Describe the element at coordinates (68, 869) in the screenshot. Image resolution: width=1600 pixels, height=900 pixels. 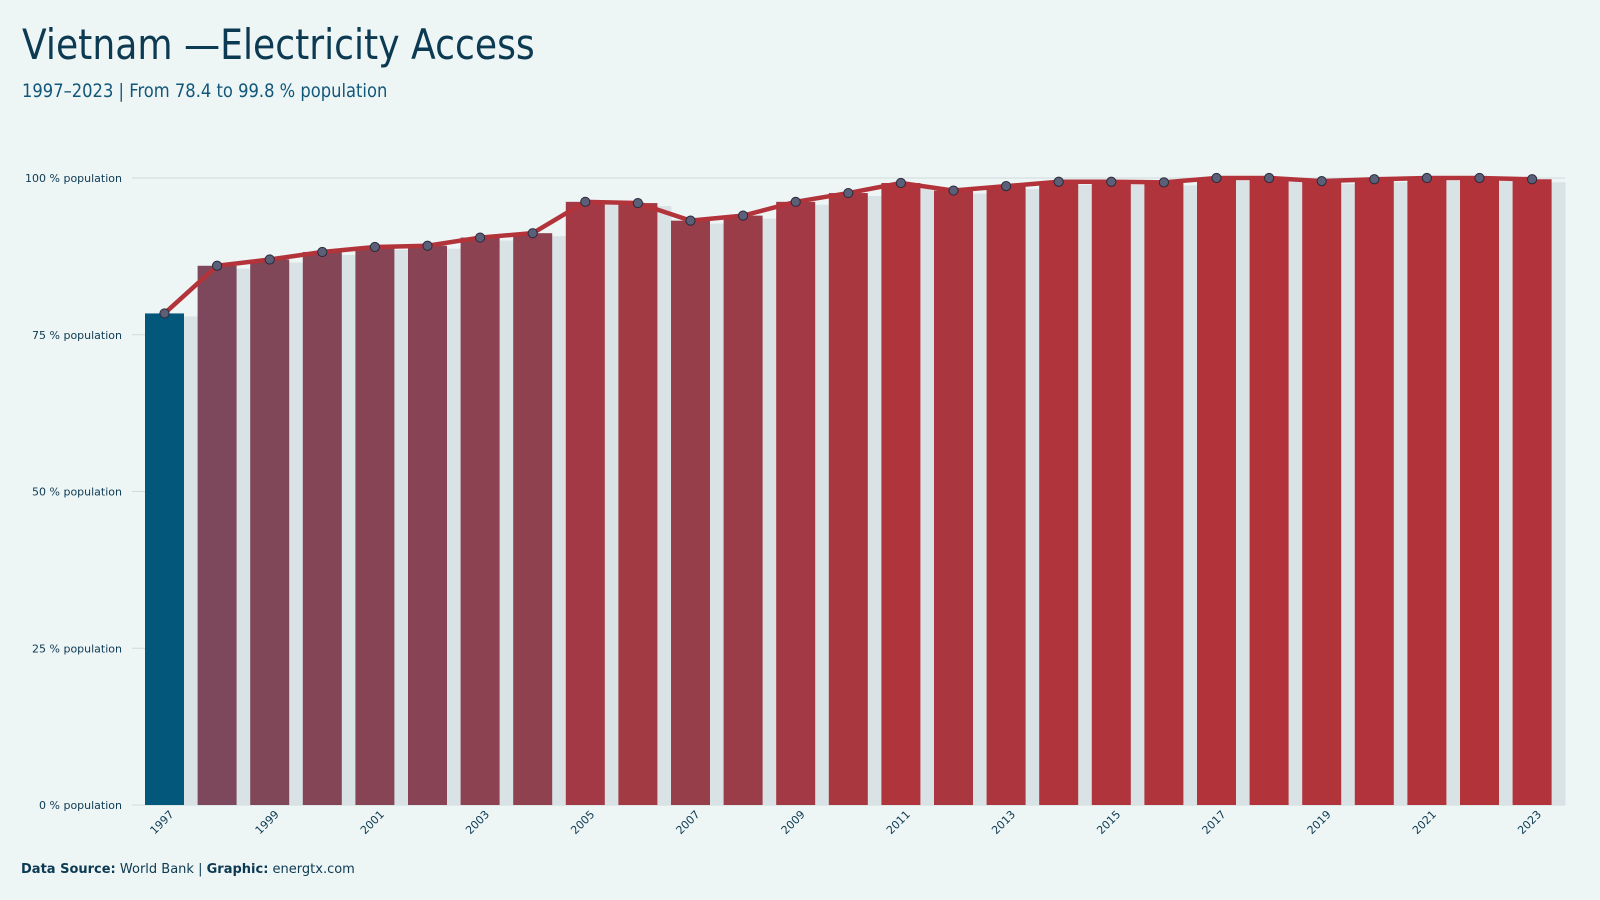
I see `source-label: Data Source:` at that location.